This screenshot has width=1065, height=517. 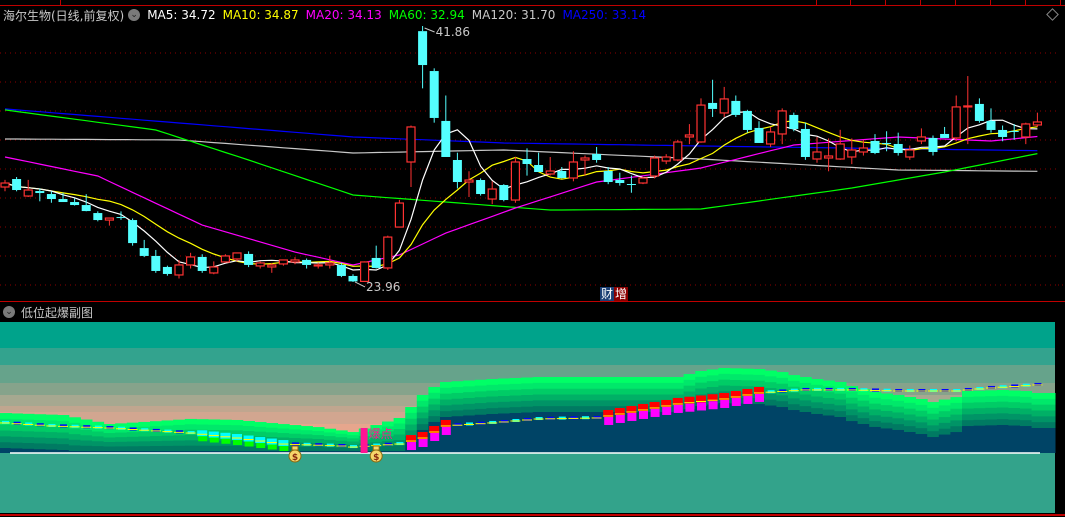 I want to click on financial-tag: 财 增, so click(x=614, y=294).